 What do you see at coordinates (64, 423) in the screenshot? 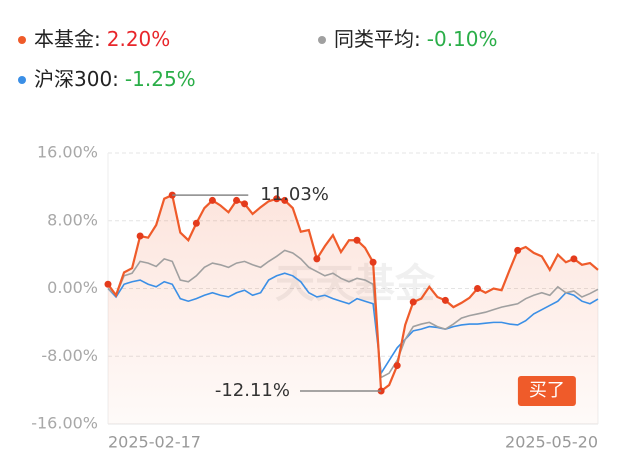
I see `y-tick-label: -16.00%` at bounding box center [64, 423].